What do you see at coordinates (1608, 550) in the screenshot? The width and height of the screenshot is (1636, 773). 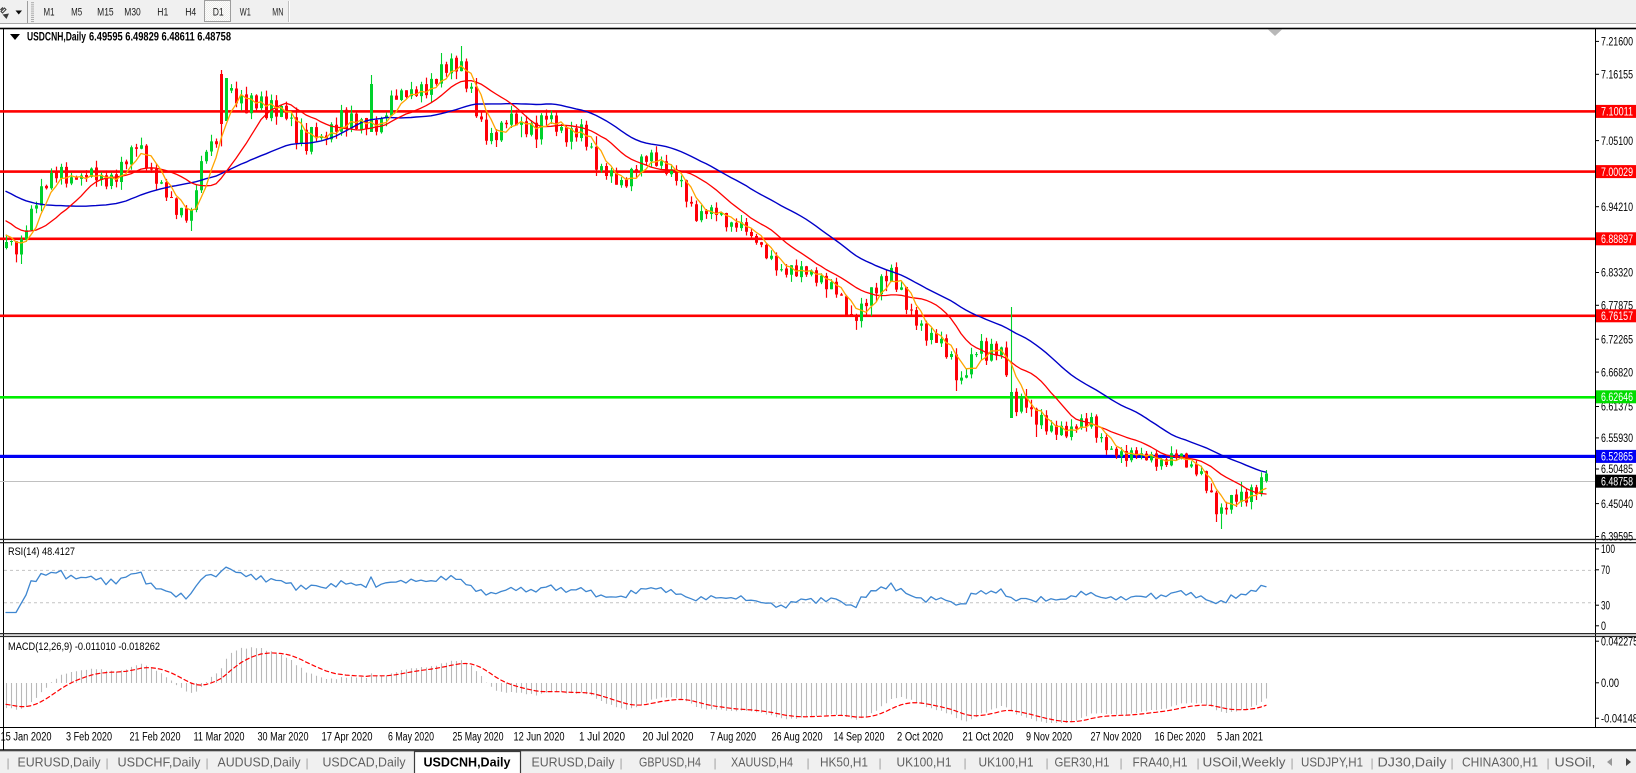 I see `svg-text: 100` at bounding box center [1608, 550].